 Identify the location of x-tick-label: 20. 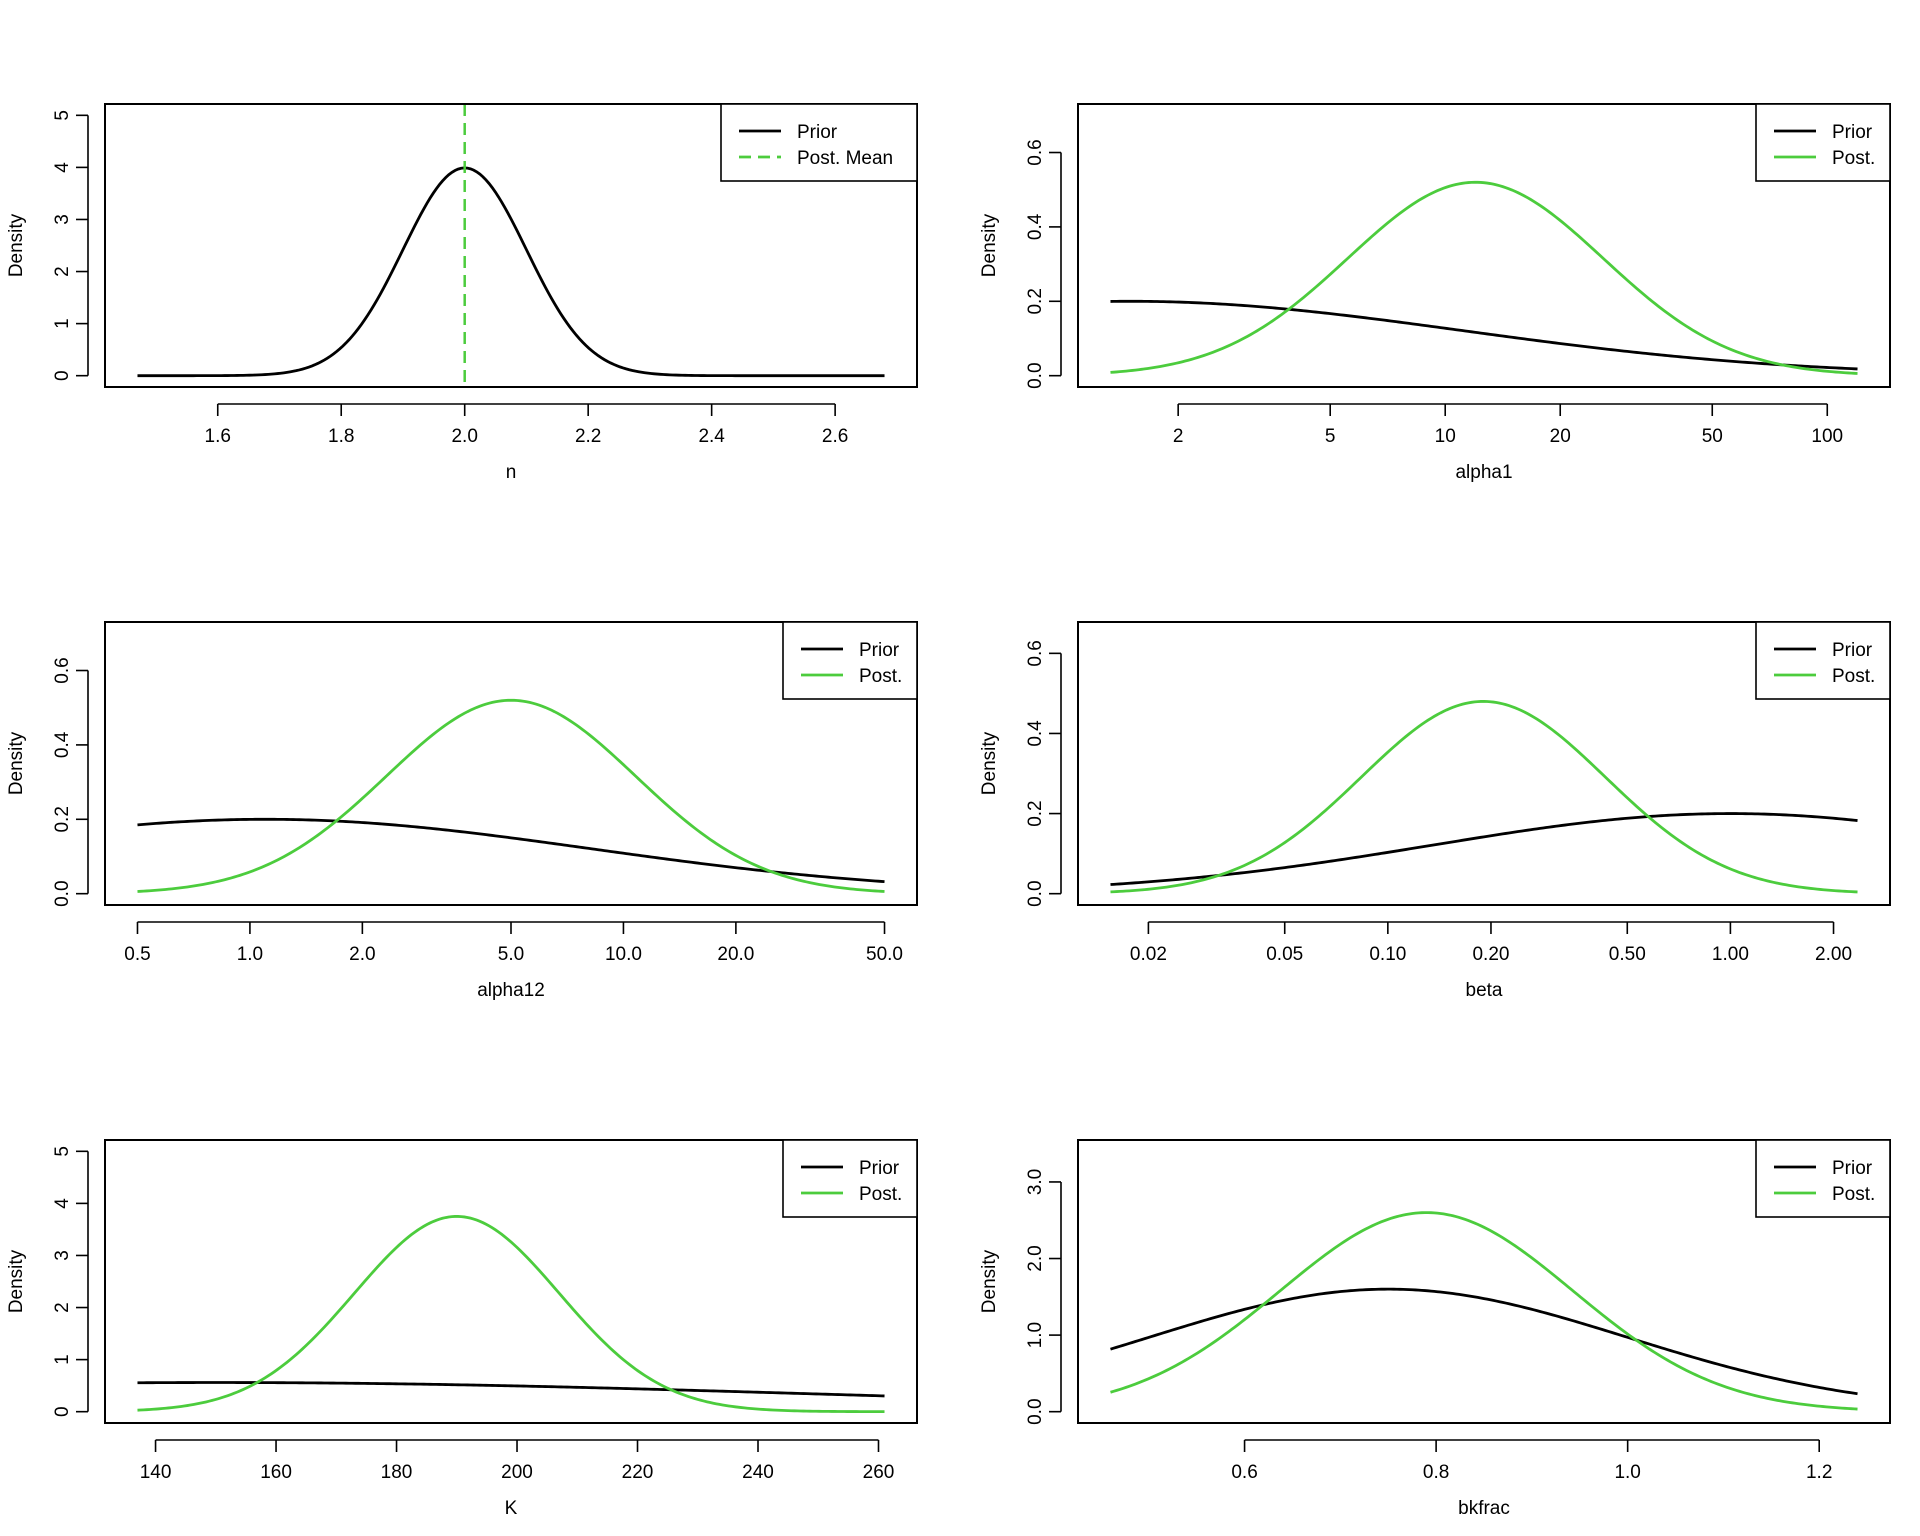
(1560, 436).